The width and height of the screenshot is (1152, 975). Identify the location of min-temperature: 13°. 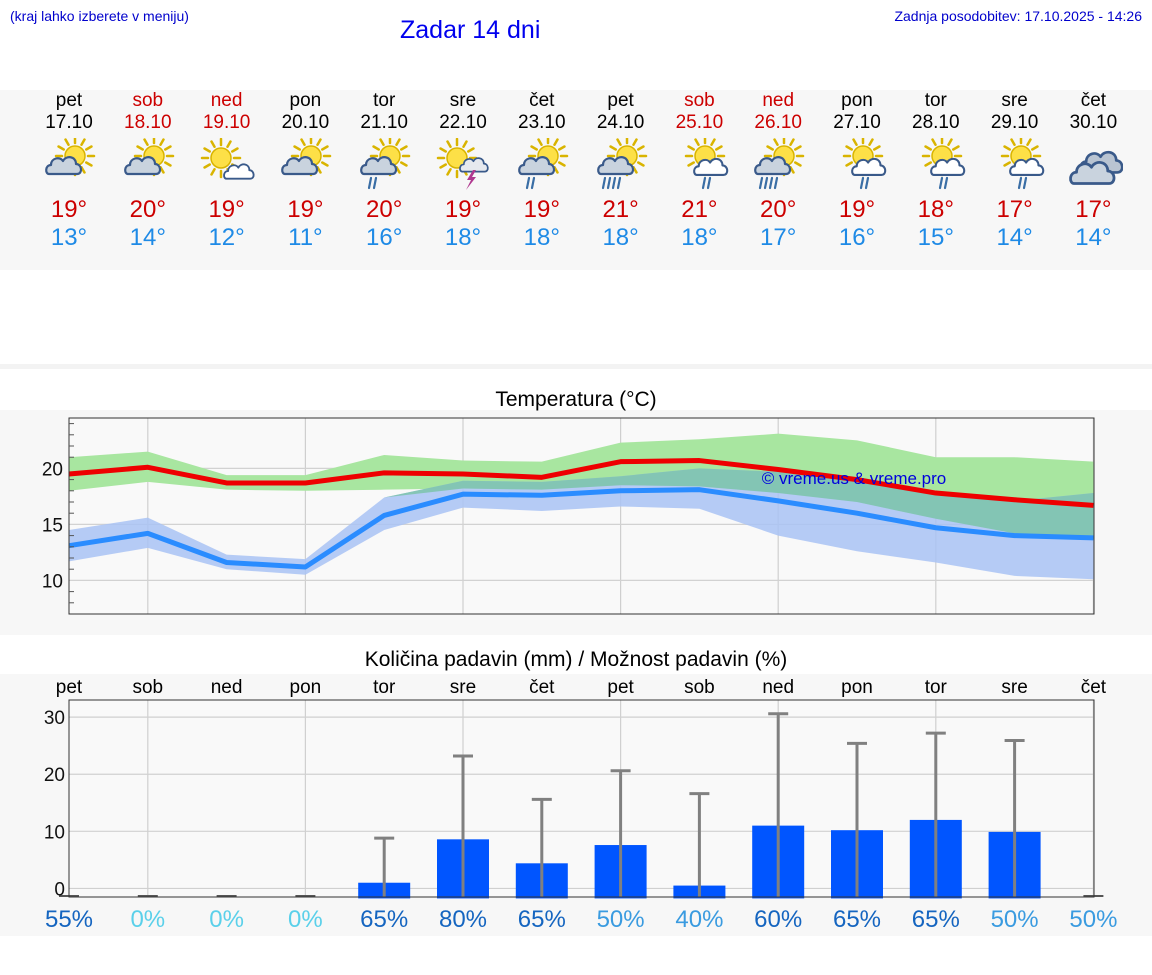
(69, 237).